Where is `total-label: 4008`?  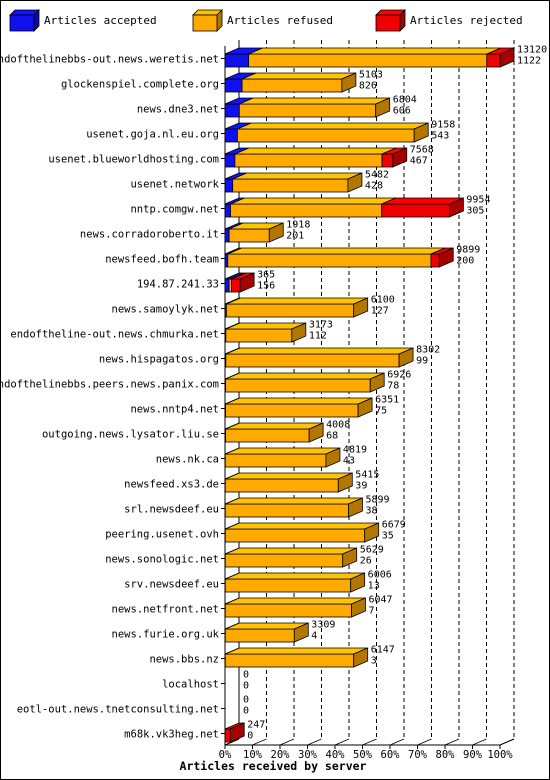 total-label: 4008 is located at coordinates (338, 425).